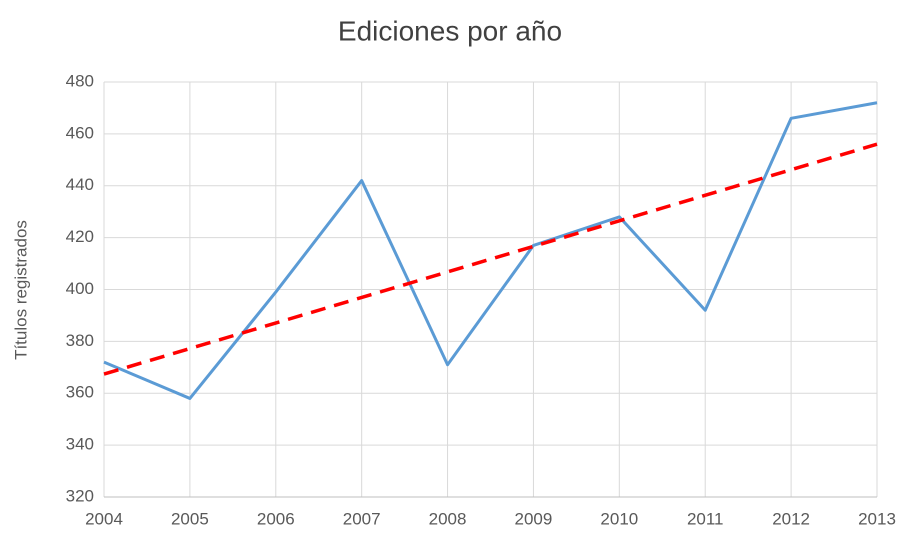 This screenshot has width=903, height=540. Describe the element at coordinates (80, 444) in the screenshot. I see `y-tick-label: 340` at that location.